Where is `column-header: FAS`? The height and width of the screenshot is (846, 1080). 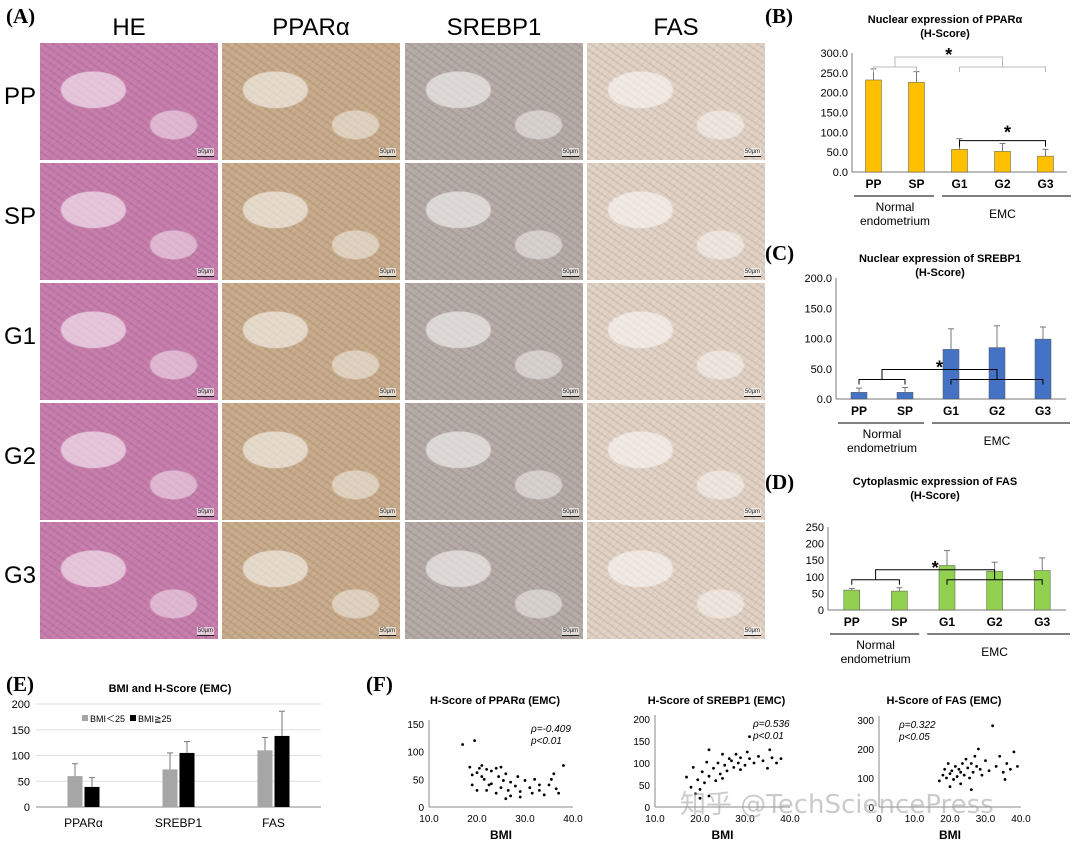
column-header: FAS is located at coordinates (676, 27).